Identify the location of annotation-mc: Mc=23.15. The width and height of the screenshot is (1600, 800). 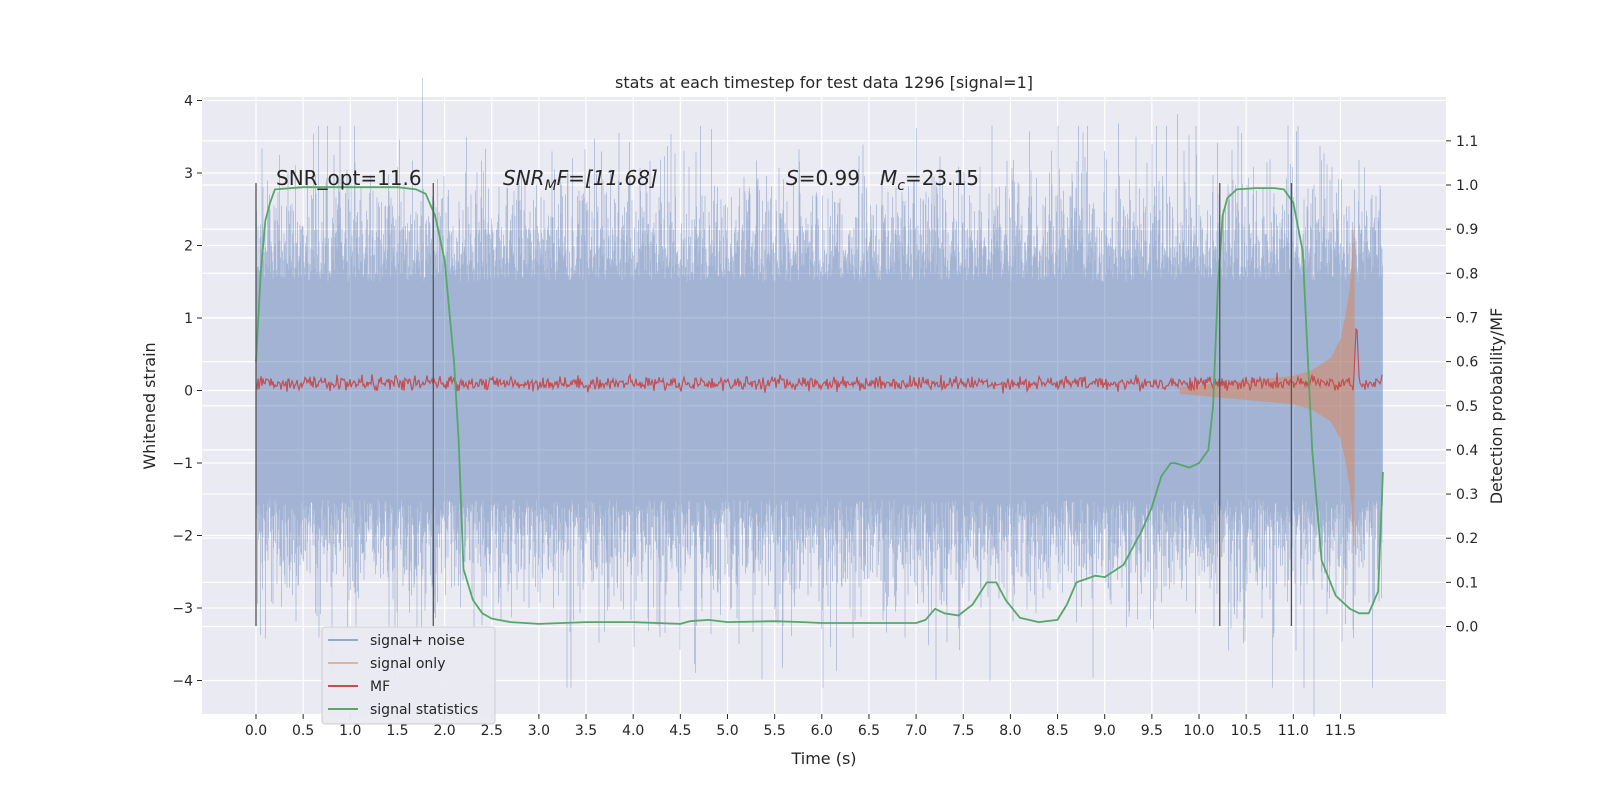
(929, 180).